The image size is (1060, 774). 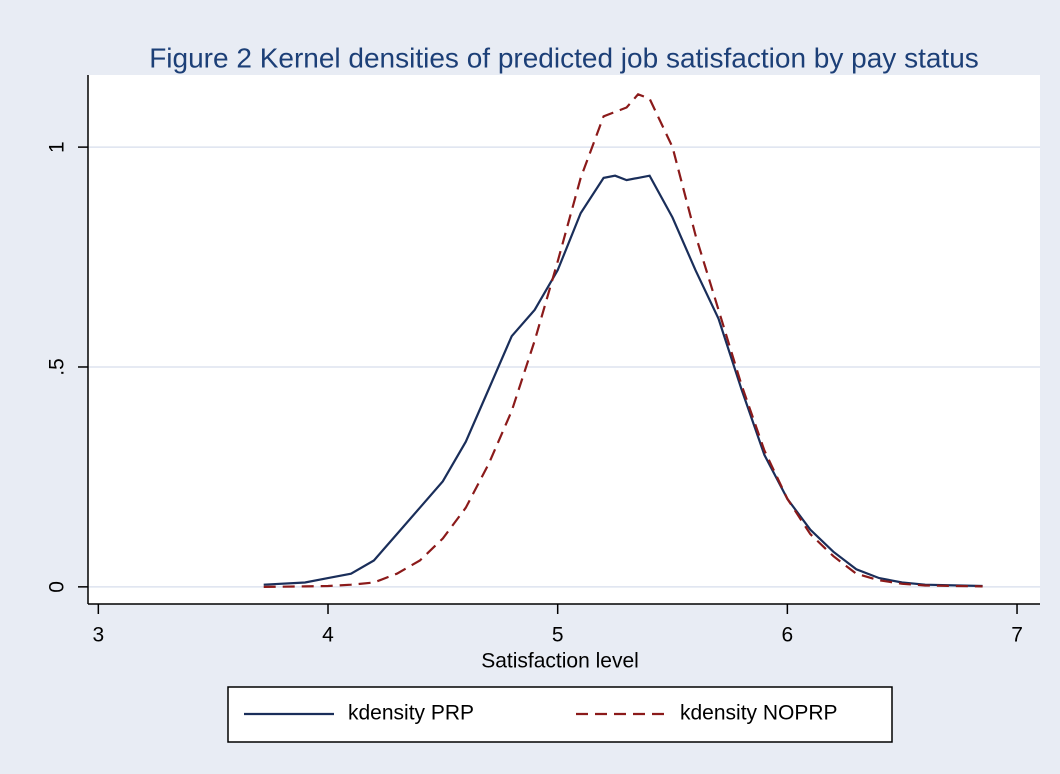 I want to click on legend-label: kdensity PRP, so click(x=411, y=713).